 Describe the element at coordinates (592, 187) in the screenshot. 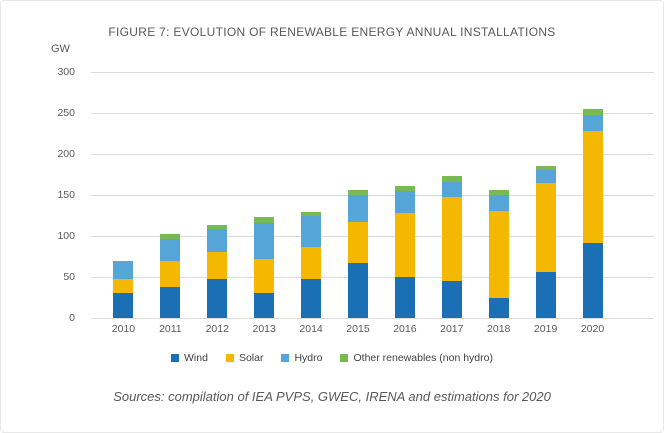

I see `bar-segment-2020-solar` at that location.